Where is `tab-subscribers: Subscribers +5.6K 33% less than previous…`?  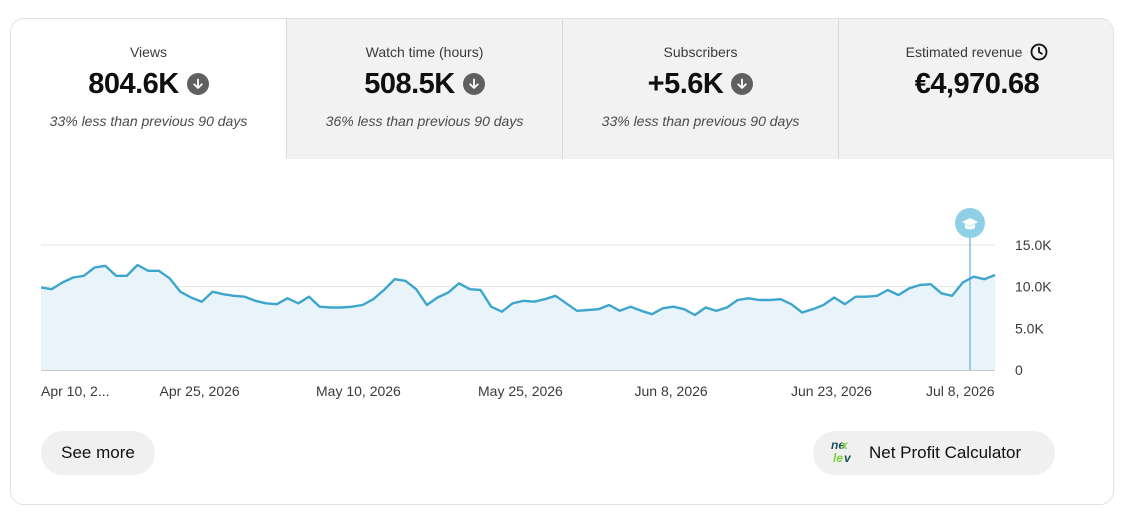
tab-subscribers: Subscribers +5.6K 33% less than previous… is located at coordinates (701, 89).